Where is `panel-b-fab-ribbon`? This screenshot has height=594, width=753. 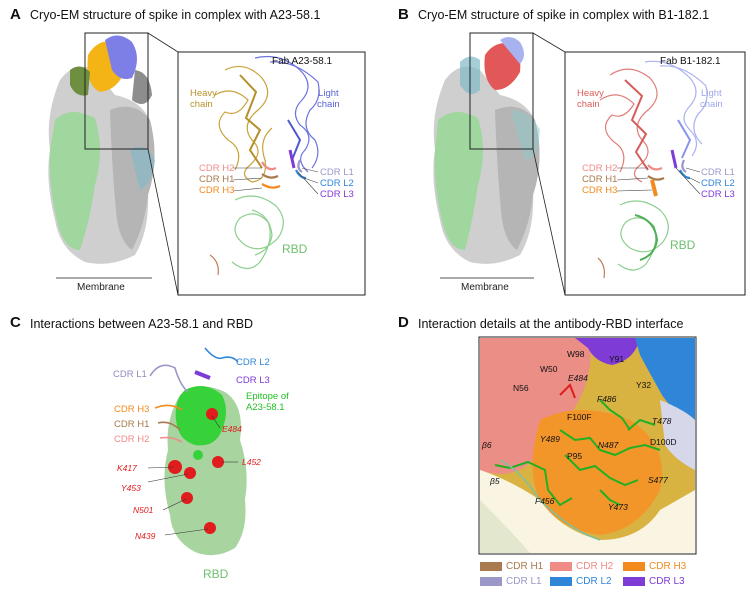
panel-b-fab-ribbon is located at coordinates (652, 169).